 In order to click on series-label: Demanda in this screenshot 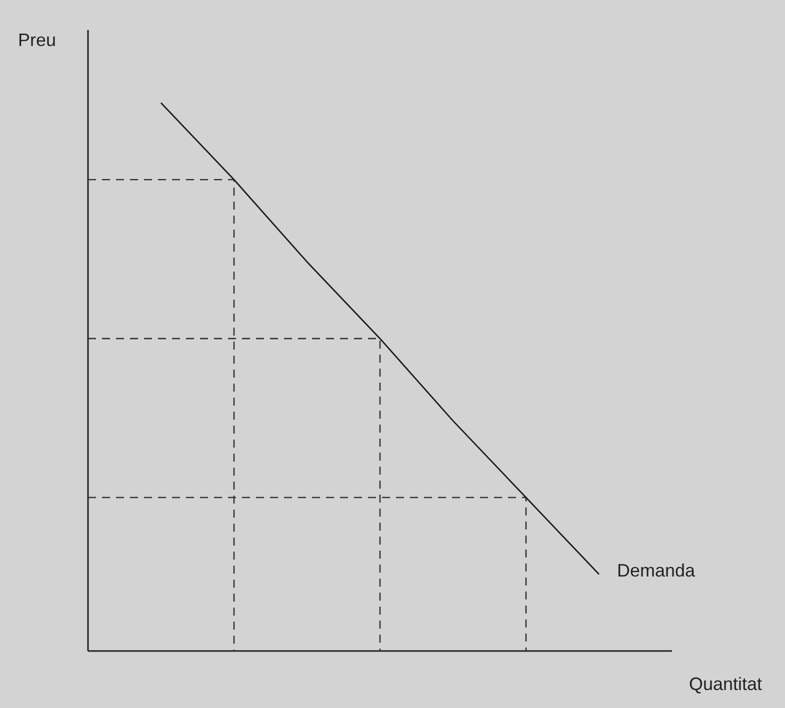, I will do `click(656, 570)`.